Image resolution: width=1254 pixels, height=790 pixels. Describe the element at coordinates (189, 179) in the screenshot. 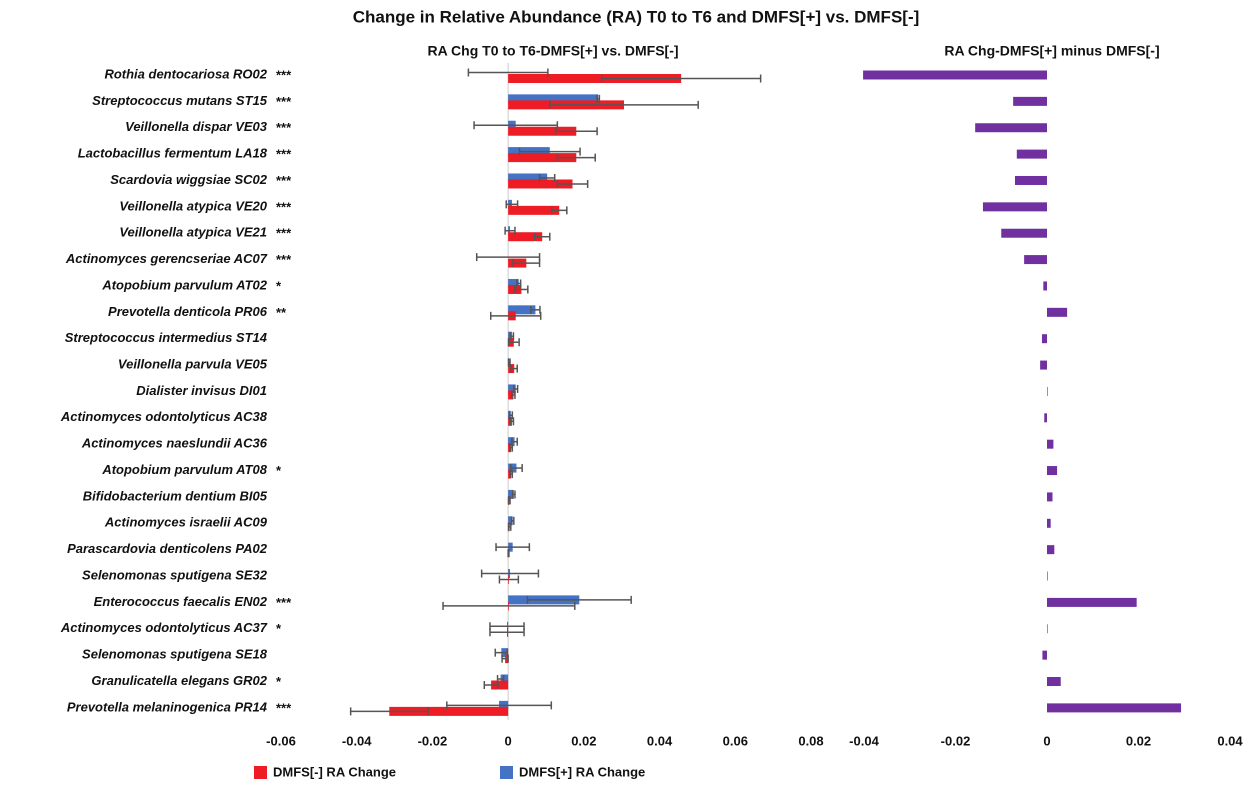

I see `category-label: Scardovia wiggsiae SC02` at that location.